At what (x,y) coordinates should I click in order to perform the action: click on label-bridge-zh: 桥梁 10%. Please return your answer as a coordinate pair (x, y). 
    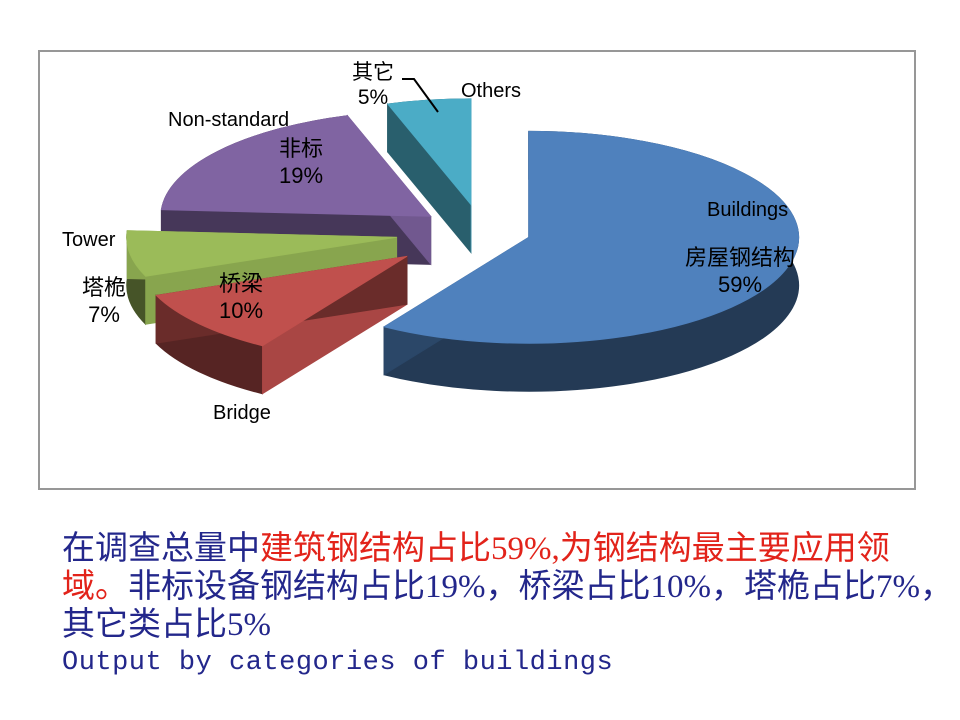
    Looking at the image, I should click on (241, 297).